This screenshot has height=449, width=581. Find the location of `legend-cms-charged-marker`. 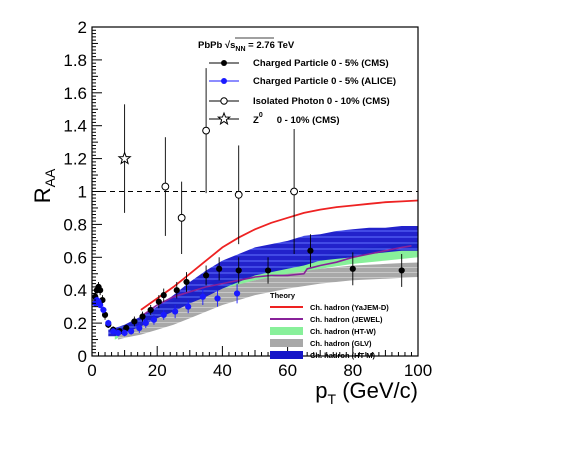

legend-cms-charged-marker is located at coordinates (224, 63).